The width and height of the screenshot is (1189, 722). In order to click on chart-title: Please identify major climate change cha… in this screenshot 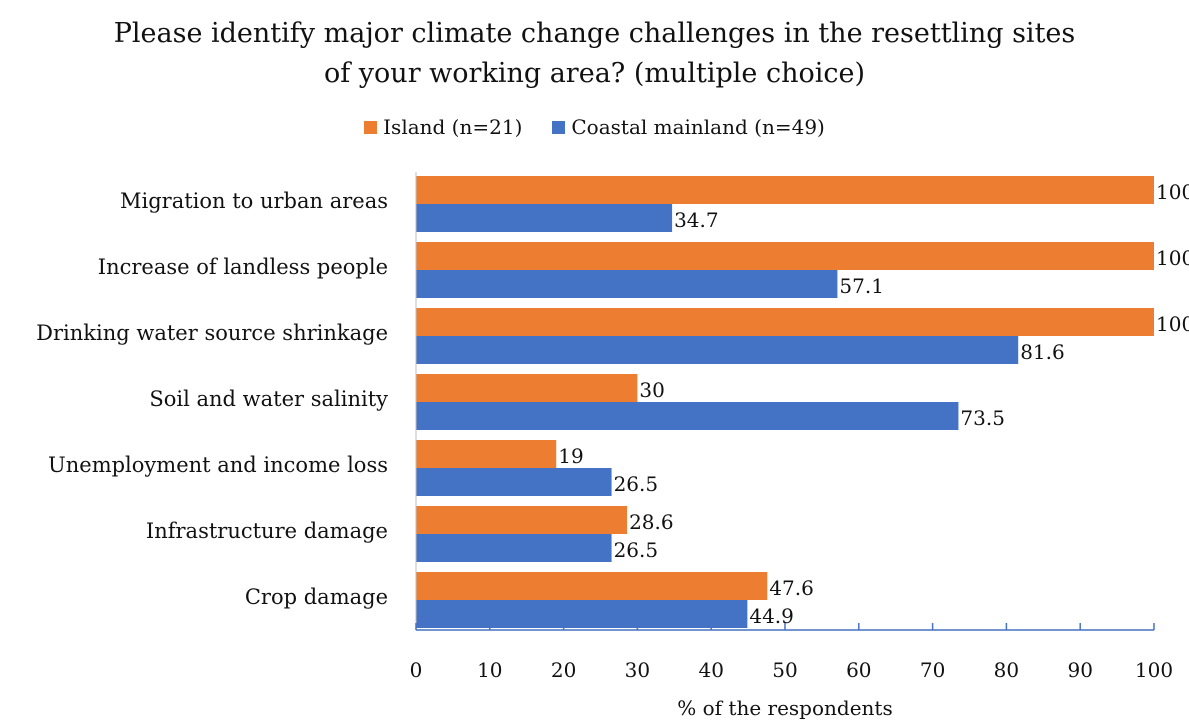, I will do `click(594, 54)`.